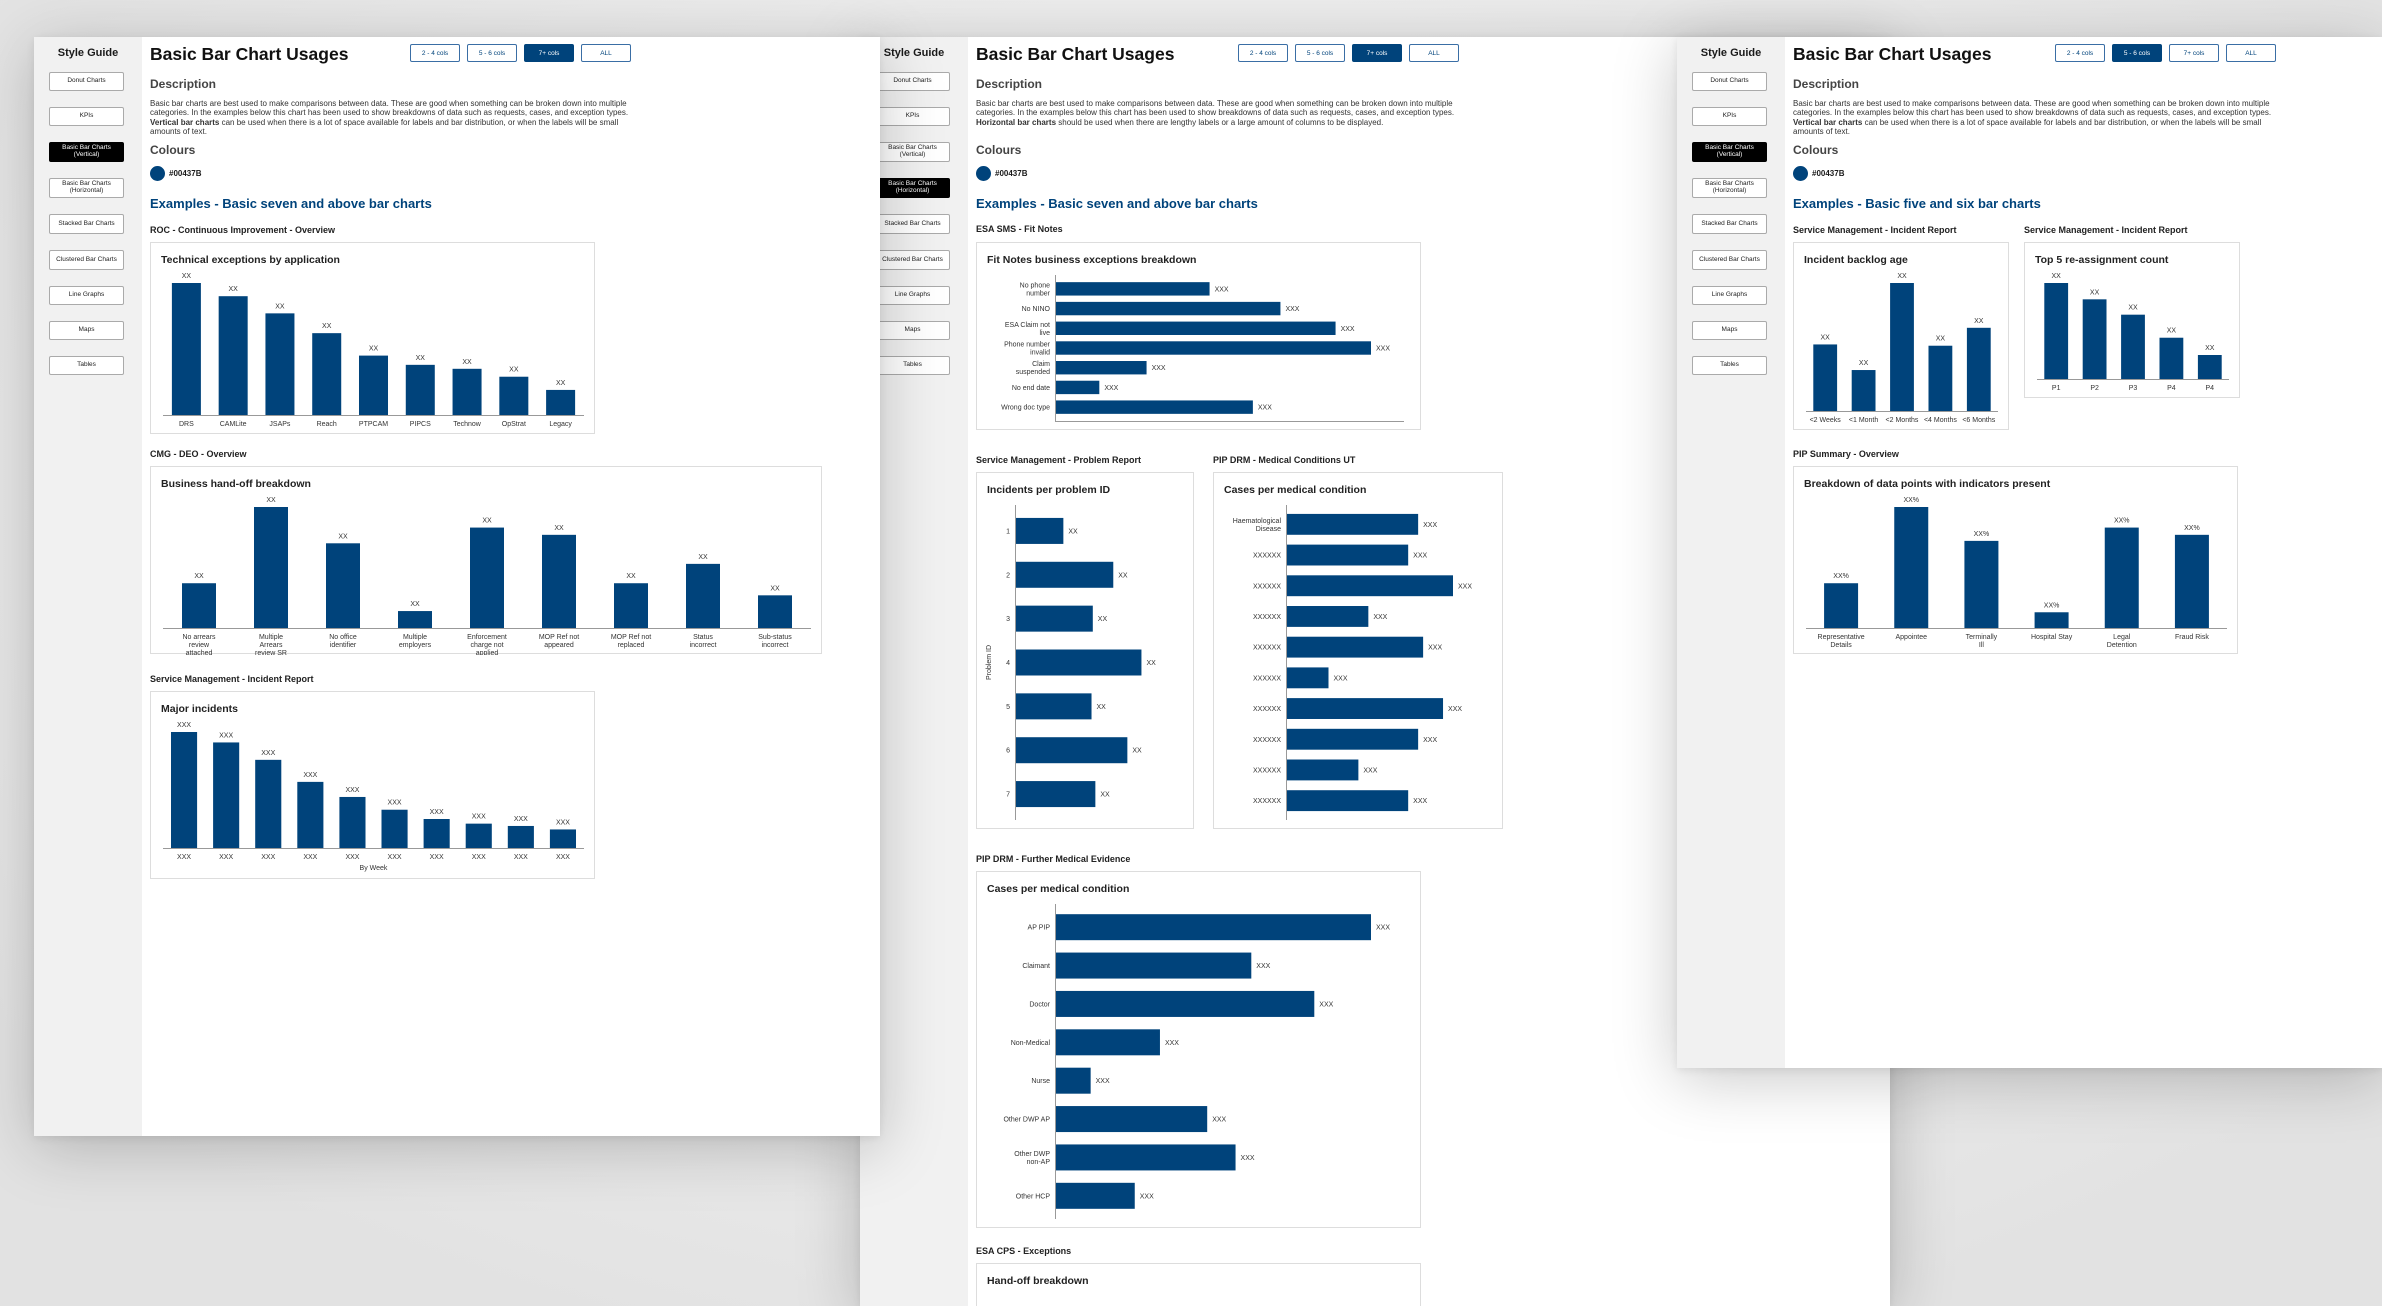  What do you see at coordinates (1284, 460) in the screenshot?
I see `section-title: PIP DRM - Medical Conditions UT` at bounding box center [1284, 460].